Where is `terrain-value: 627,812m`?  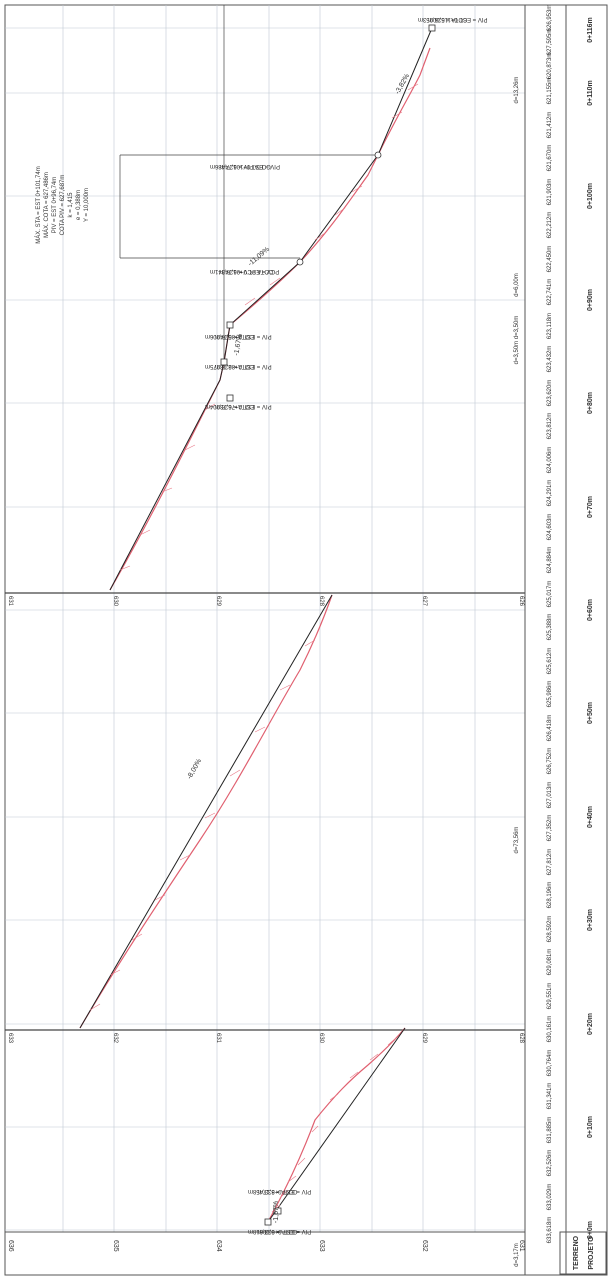 terrain-value: 627,812m is located at coordinates (550, 862).